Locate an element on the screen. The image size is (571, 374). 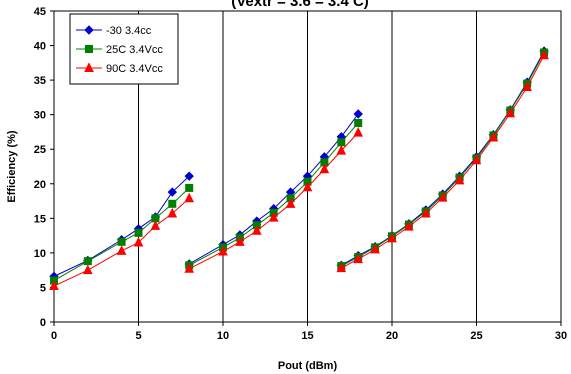
legend-label: -30 3.4cc is located at coordinates (129, 31).